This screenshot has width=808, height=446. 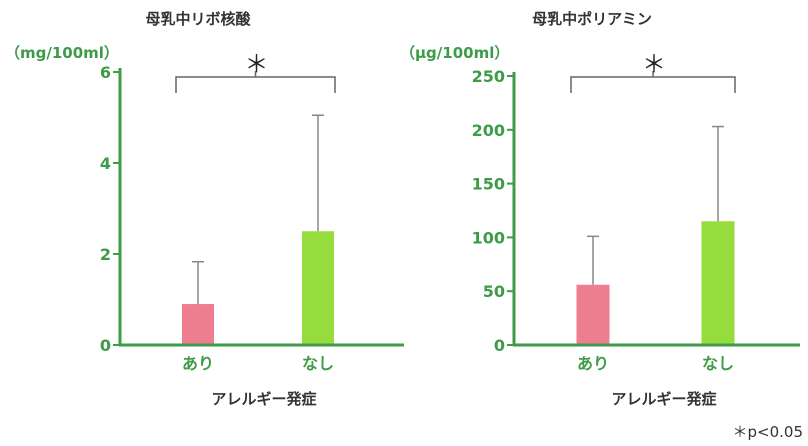 What do you see at coordinates (198, 19) in the screenshot?
I see `chart-title: 母乳中リボ核酸` at bounding box center [198, 19].